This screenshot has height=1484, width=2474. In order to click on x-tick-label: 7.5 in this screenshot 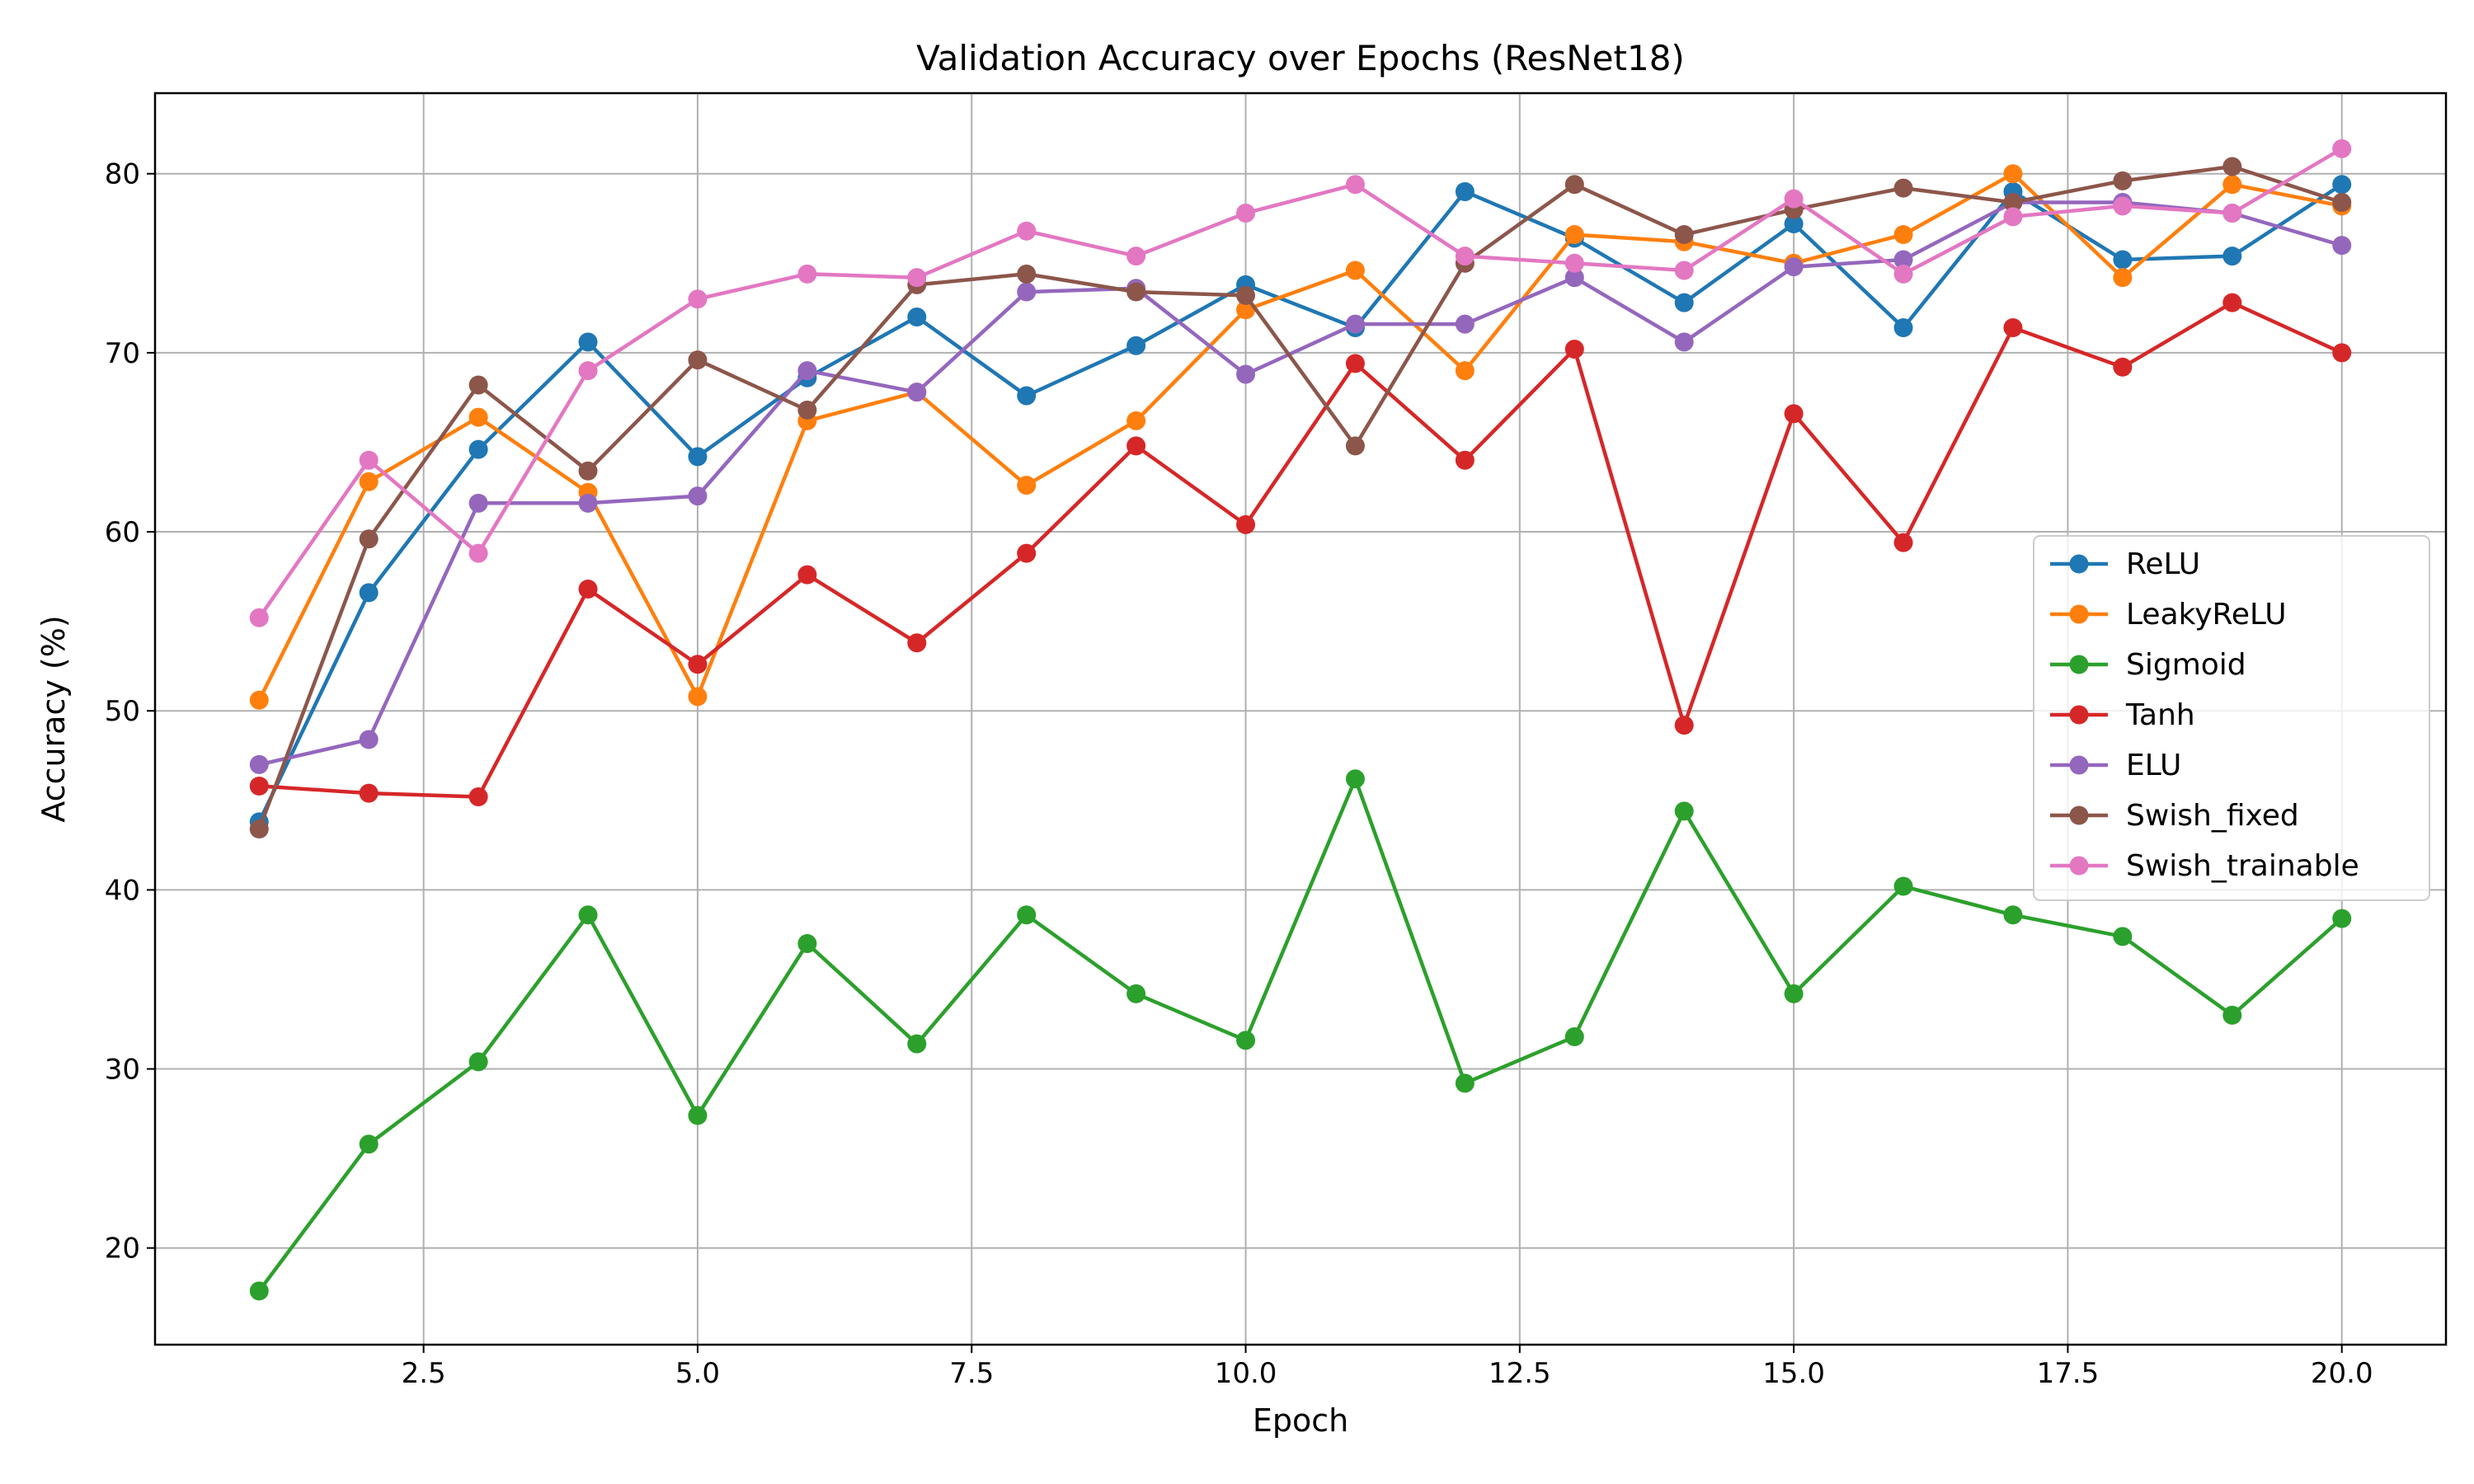, I will do `click(971, 1373)`.